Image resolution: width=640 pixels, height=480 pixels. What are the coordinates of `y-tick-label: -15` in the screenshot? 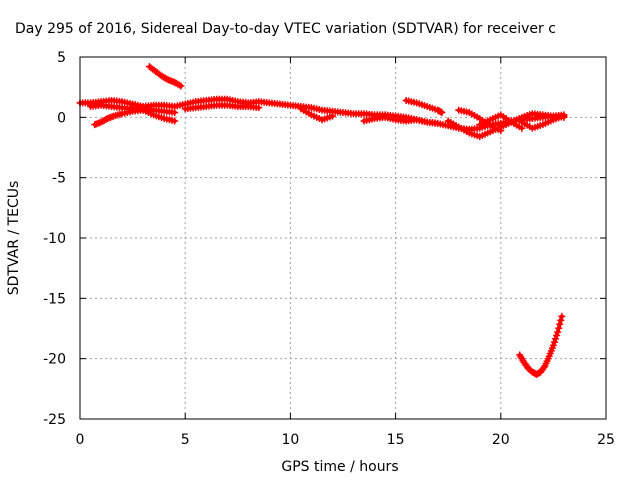 It's located at (54, 299).